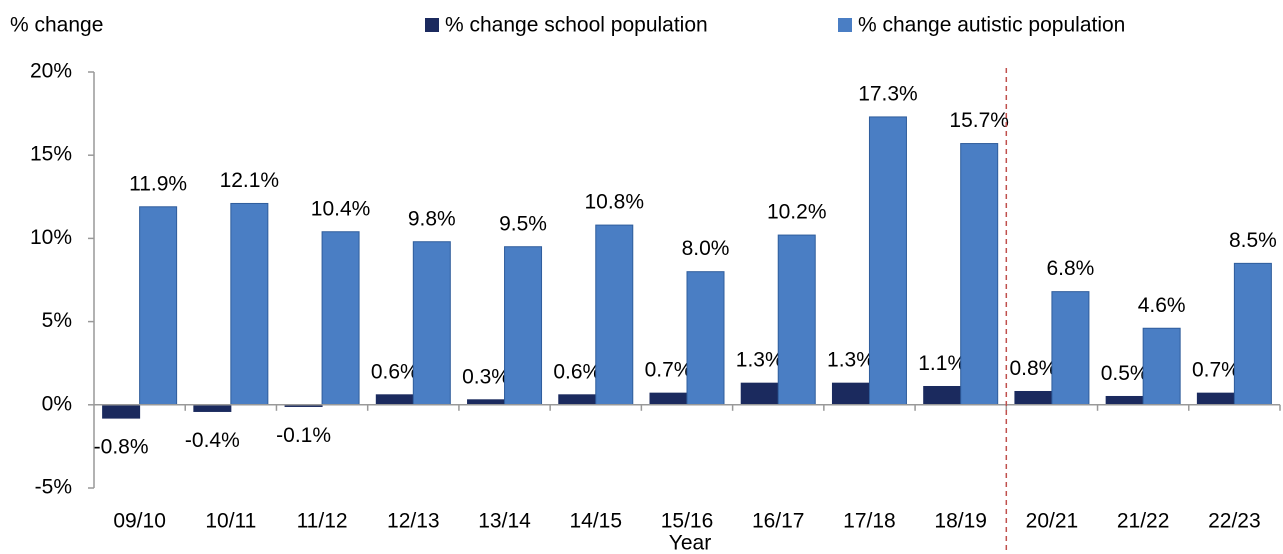  Describe the element at coordinates (576, 25) in the screenshot. I see `legend-label: % change school population` at that location.